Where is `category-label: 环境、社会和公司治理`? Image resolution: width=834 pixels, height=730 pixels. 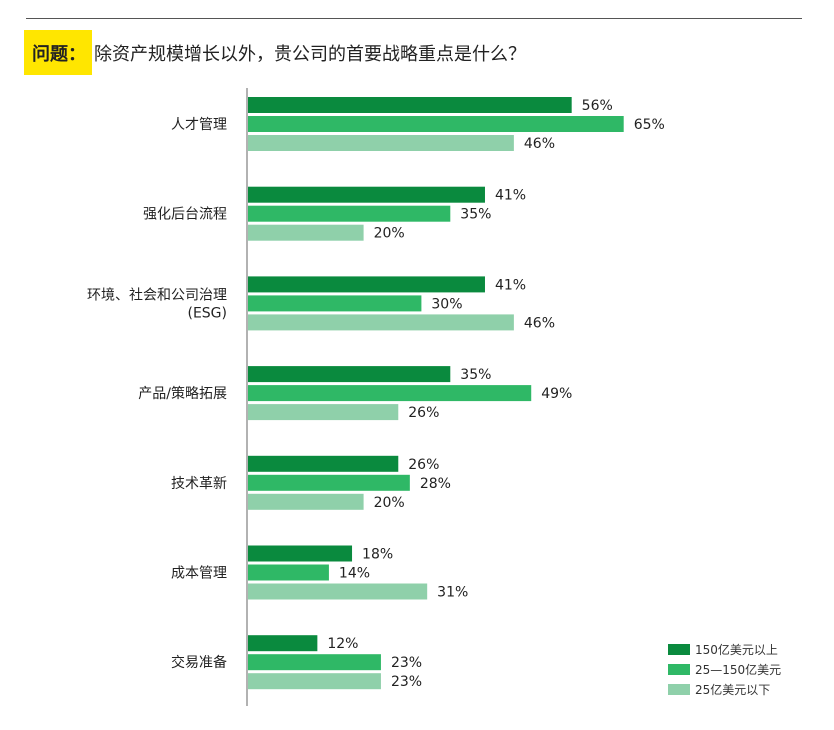 category-label: 环境、社会和公司治理 is located at coordinates (157, 295).